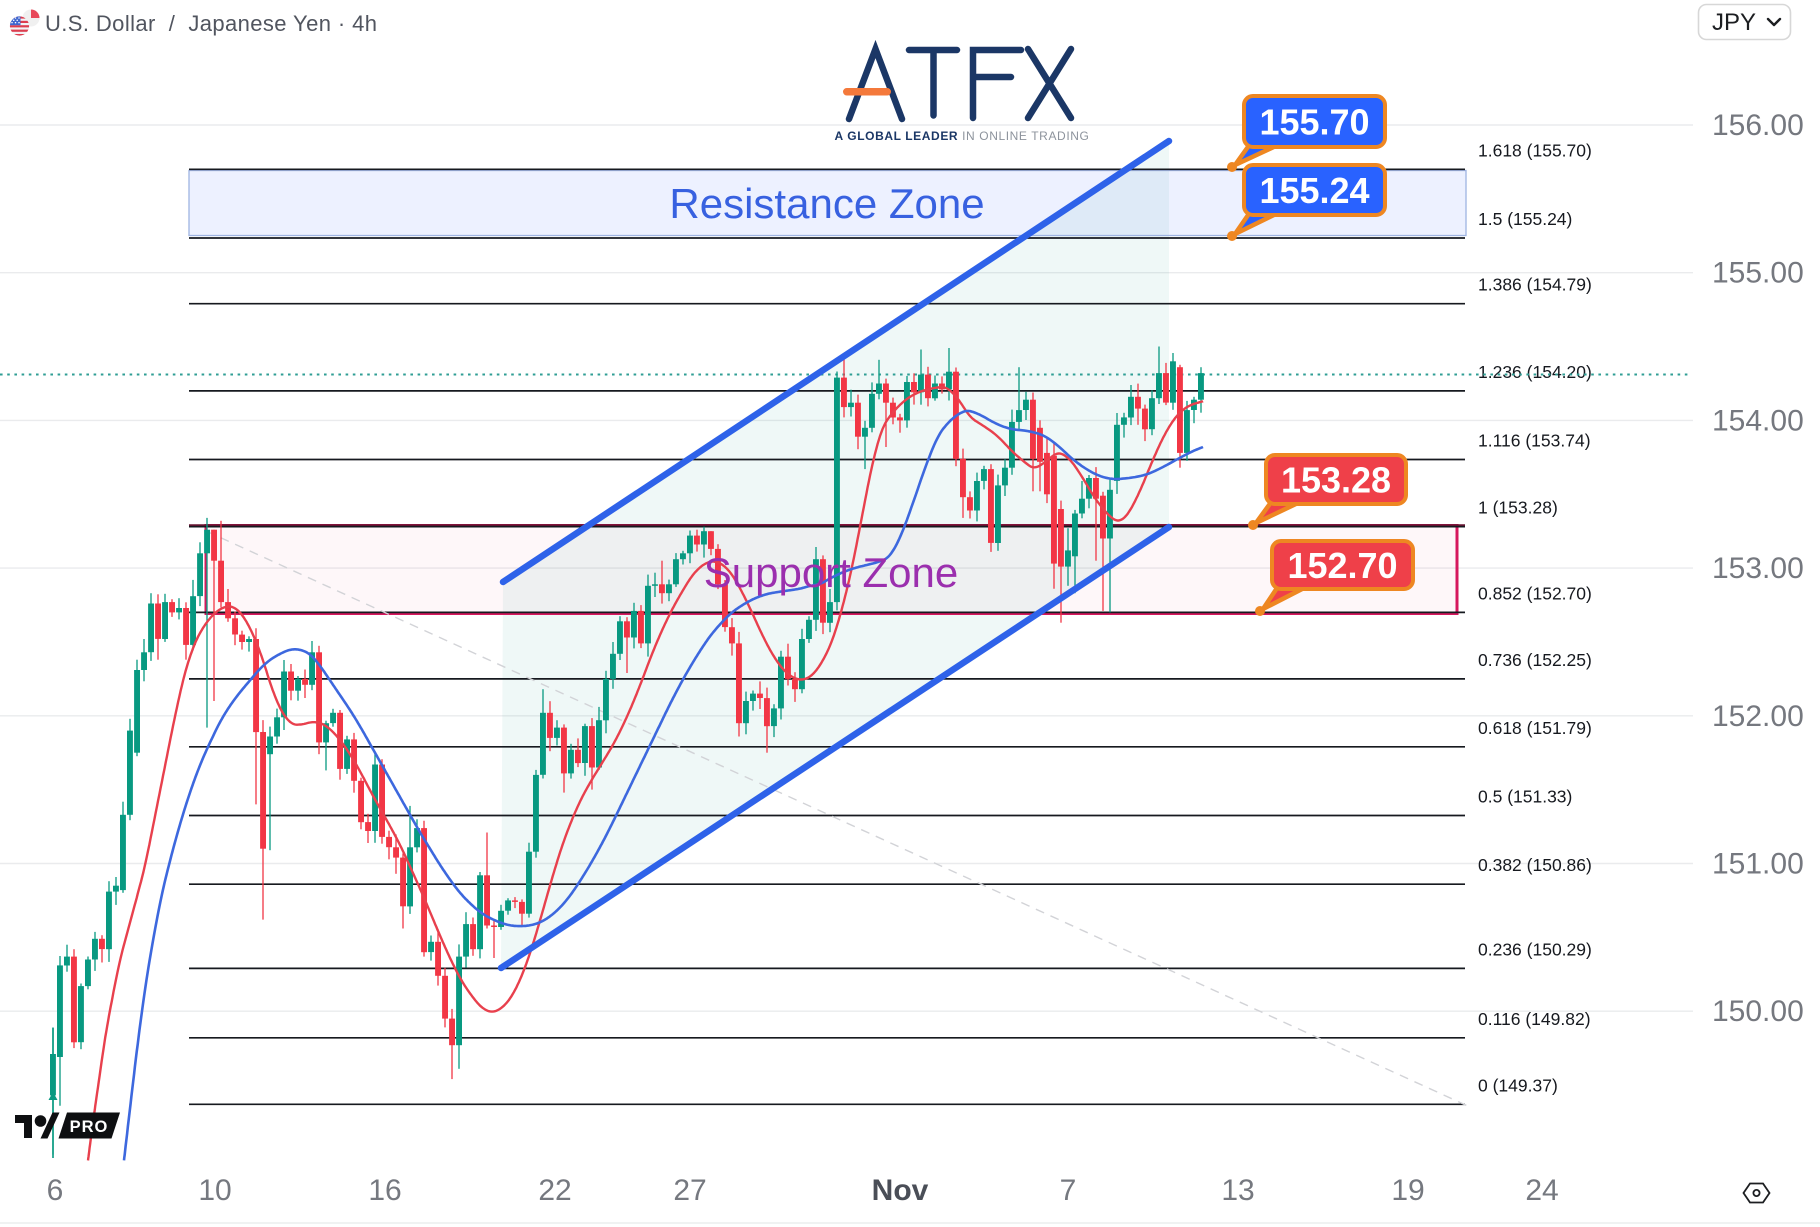  Describe the element at coordinates (1535, 285) in the screenshot. I see `svg-text: 1.386 (154.79)` at that location.